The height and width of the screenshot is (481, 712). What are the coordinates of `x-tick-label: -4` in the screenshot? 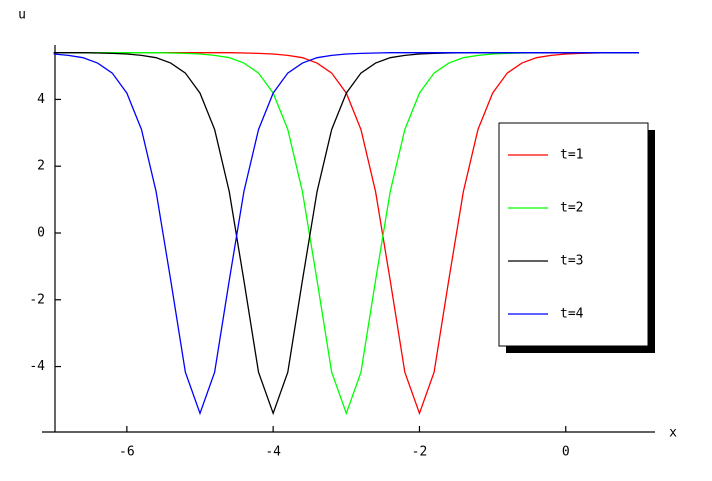 It's located at (273, 452).